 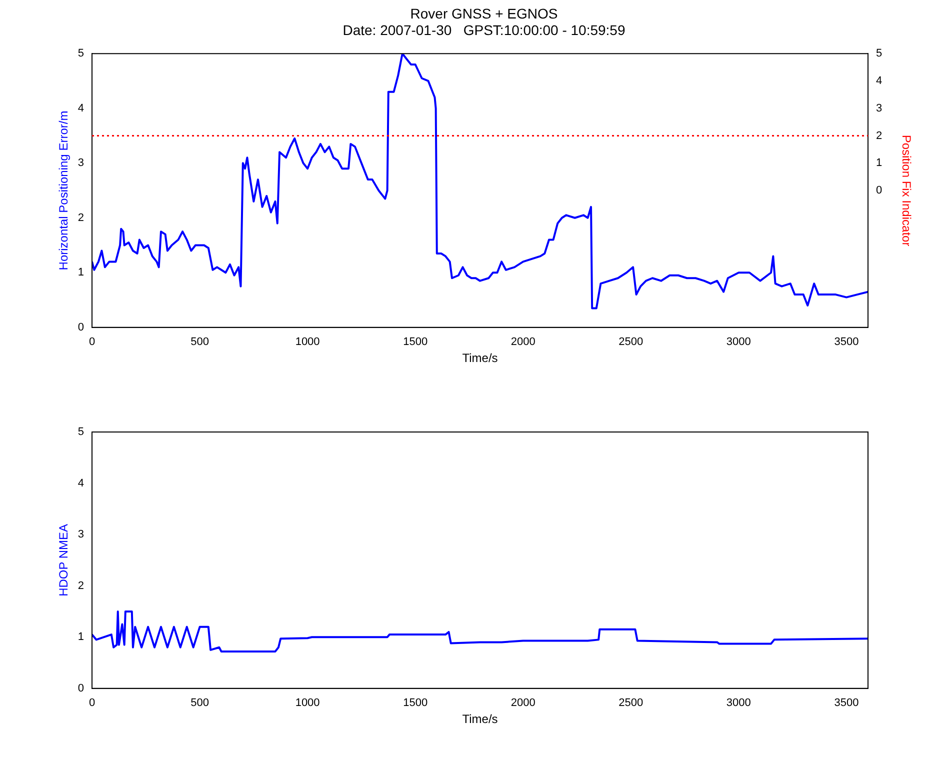 I want to click on y2-tick-label: 1, so click(x=879, y=163).